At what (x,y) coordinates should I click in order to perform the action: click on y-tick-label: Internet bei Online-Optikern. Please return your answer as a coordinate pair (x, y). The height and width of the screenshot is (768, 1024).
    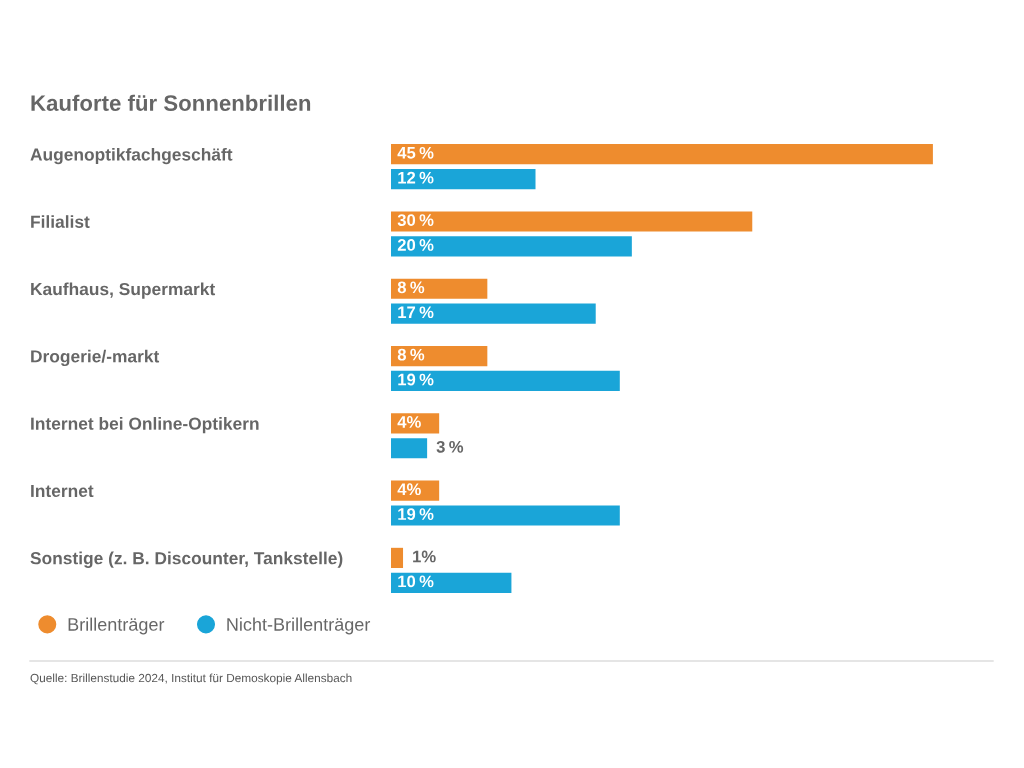
    Looking at the image, I should click on (145, 425).